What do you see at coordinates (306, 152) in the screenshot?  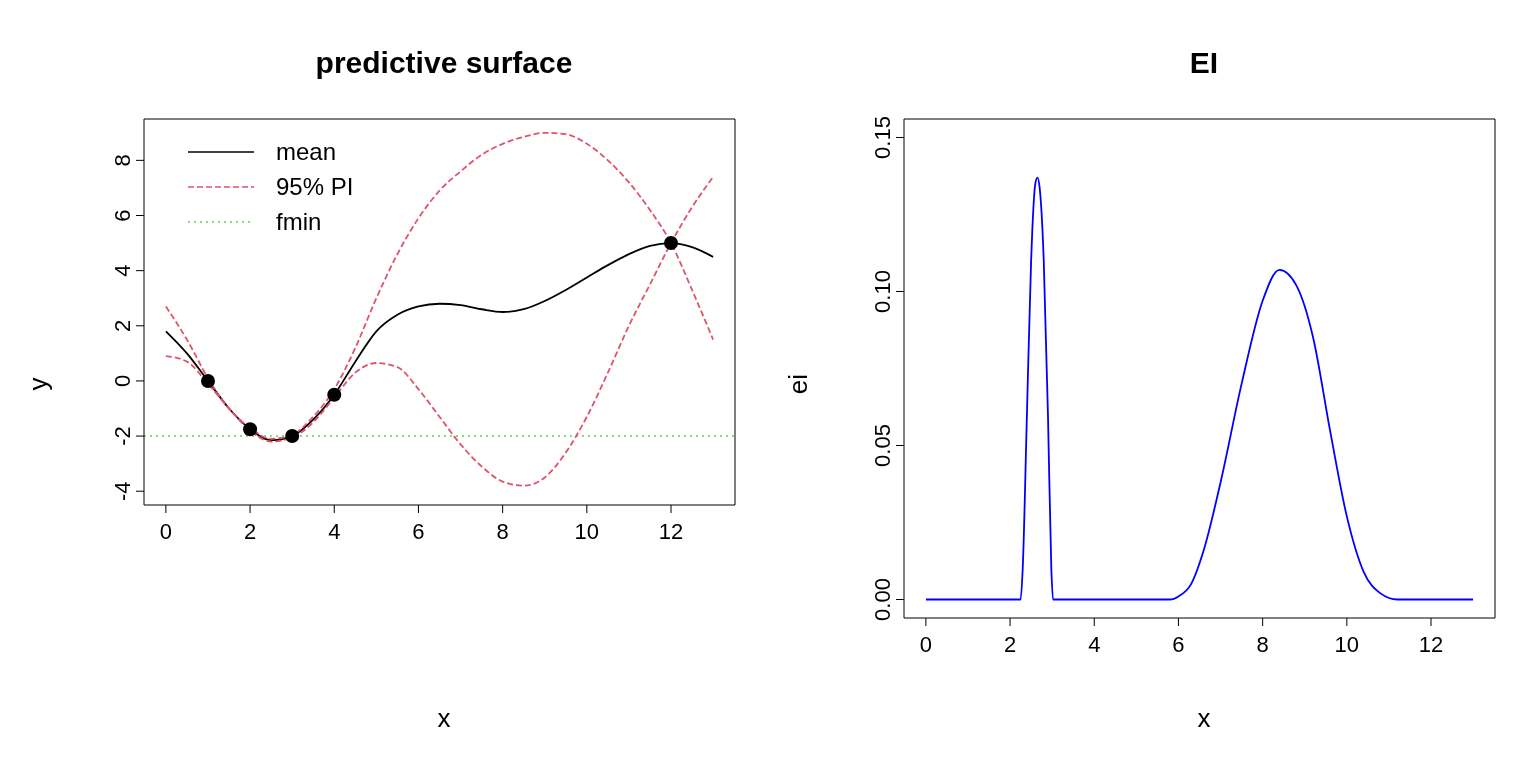 I see `legend-label: mean` at bounding box center [306, 152].